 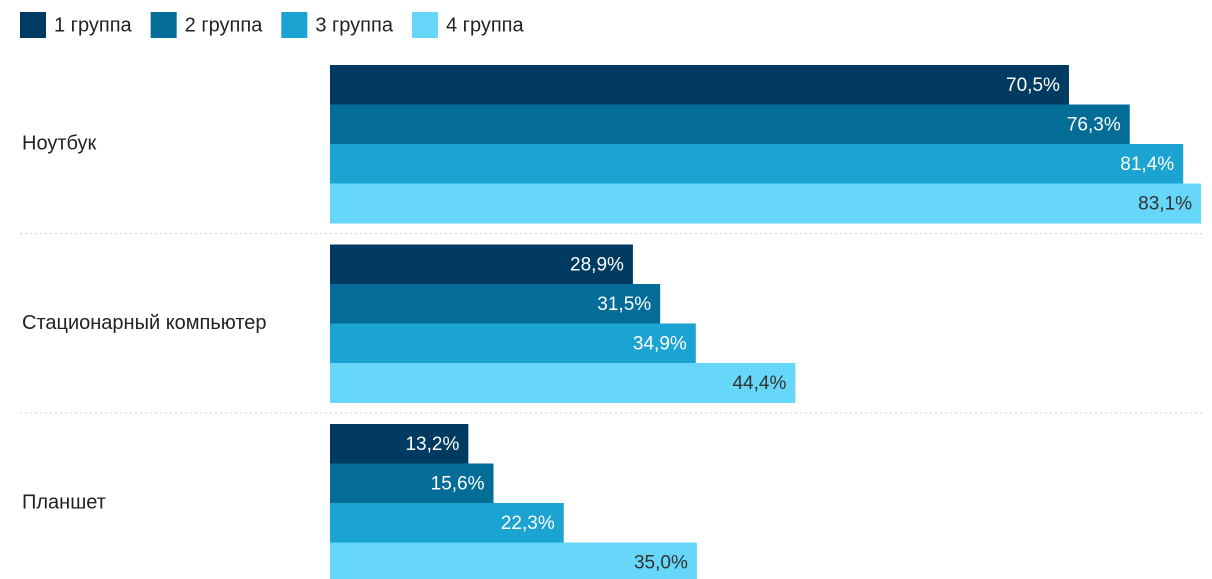 I want to click on value-label: 13,2%, so click(x=432, y=444).